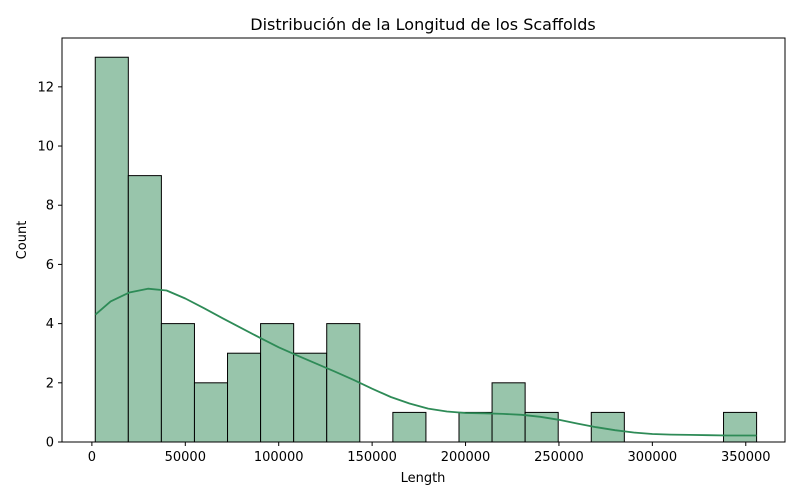 This screenshot has height=500, width=800. Describe the element at coordinates (279, 457) in the screenshot. I see `x-tick-label: 100000` at that location.